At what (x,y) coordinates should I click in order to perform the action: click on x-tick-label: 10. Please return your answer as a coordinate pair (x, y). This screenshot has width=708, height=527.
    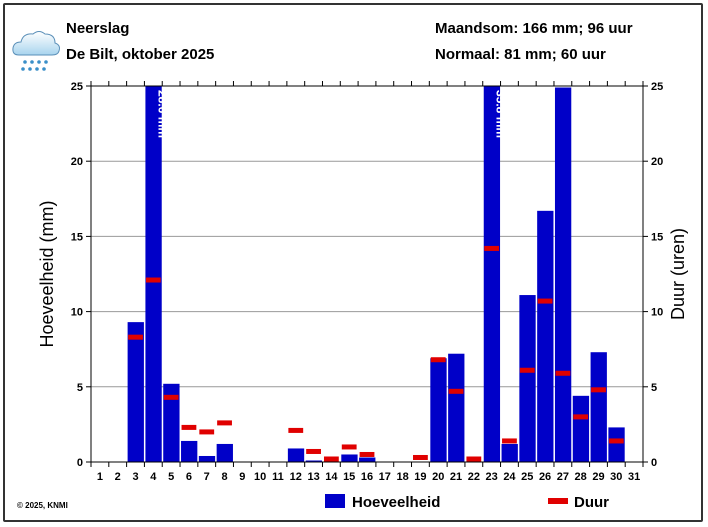
    Looking at the image, I should click on (260, 477).